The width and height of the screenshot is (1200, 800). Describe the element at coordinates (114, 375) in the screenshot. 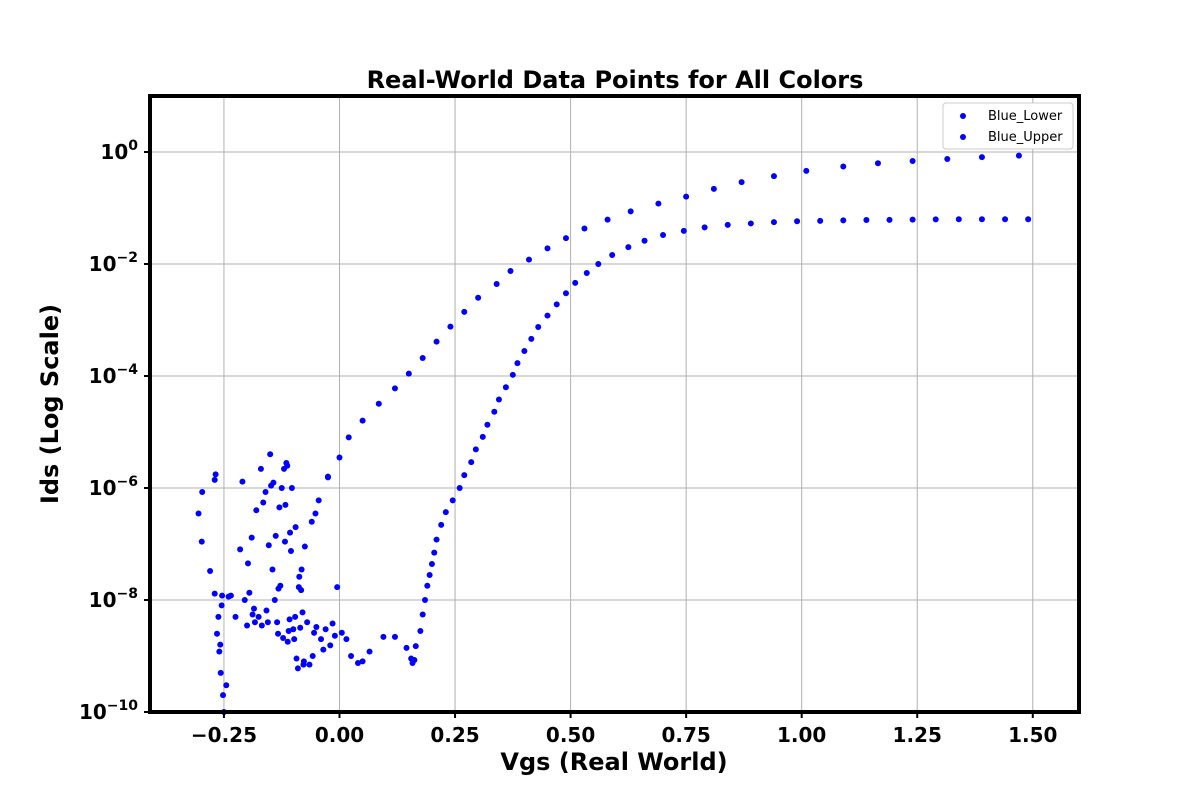

I see `y-tick-label: 10−4` at that location.